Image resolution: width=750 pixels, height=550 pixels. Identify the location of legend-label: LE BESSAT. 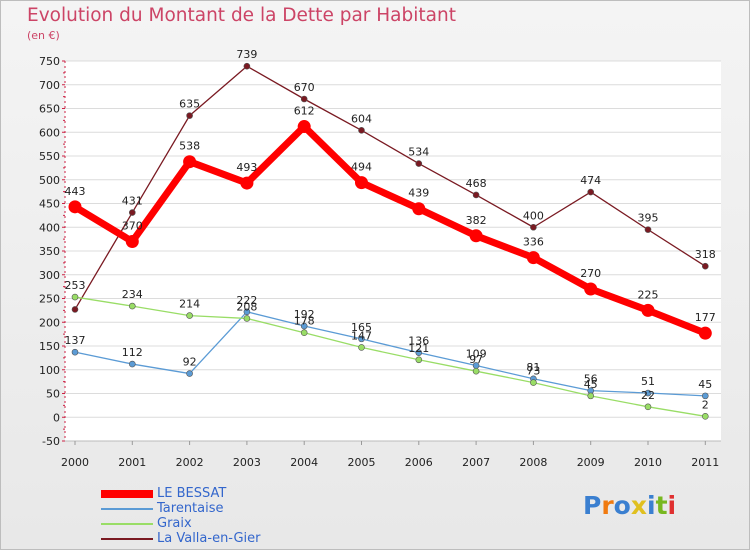
(192, 493).